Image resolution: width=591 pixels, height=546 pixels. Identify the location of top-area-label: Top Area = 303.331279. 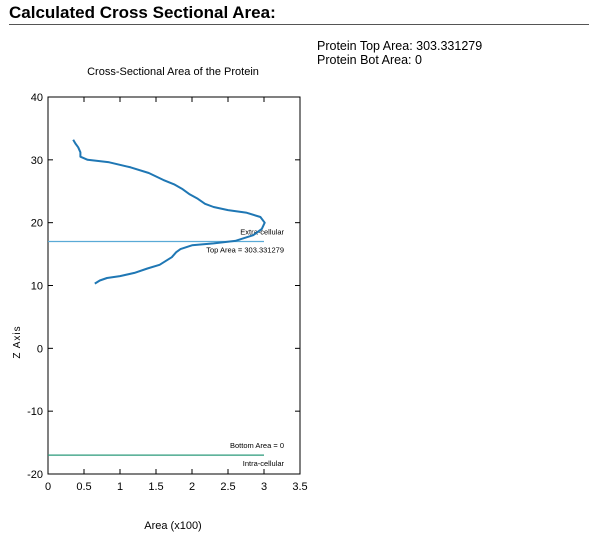
(245, 250).